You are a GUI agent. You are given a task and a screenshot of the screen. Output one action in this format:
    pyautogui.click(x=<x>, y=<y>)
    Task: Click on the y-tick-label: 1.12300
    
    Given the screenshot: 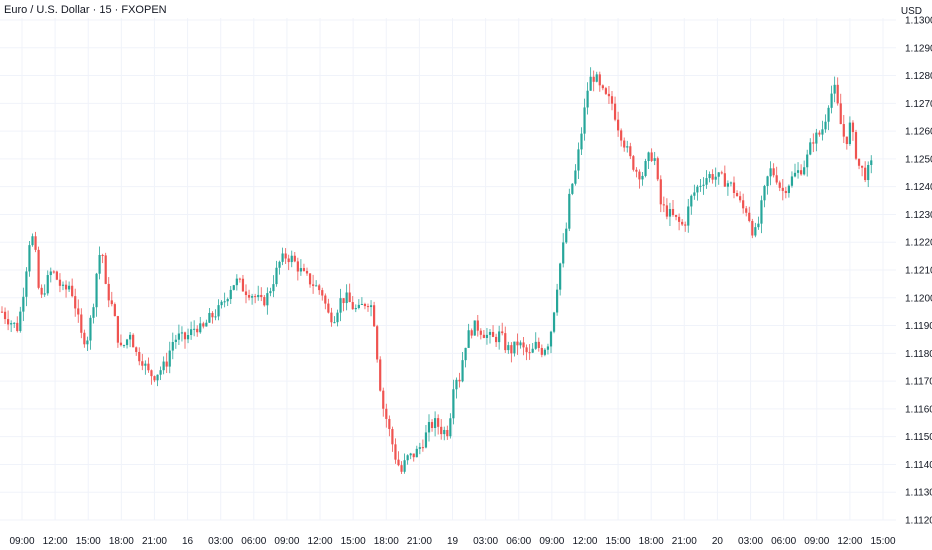 What is the action you would take?
    pyautogui.click(x=918, y=215)
    